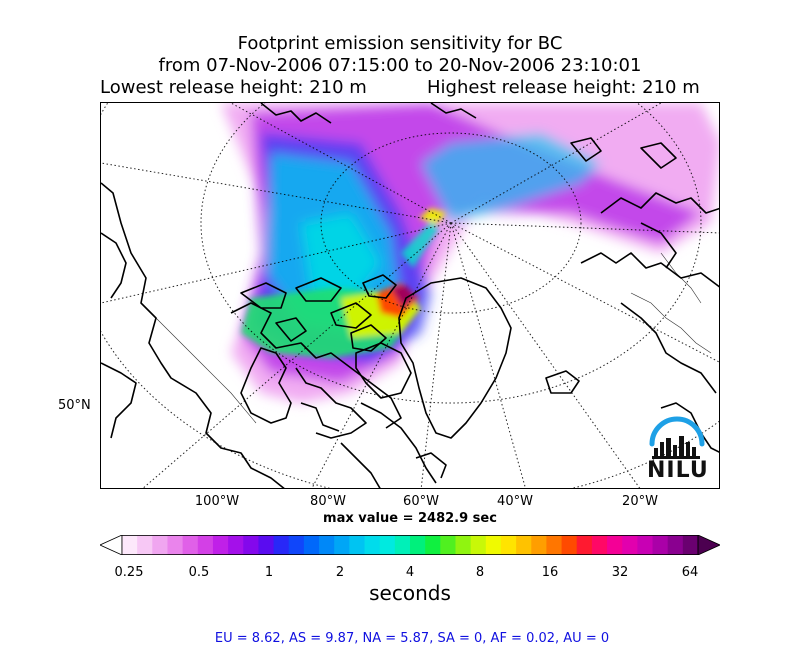 Image resolution: width=800 pixels, height=650 pixels. Describe the element at coordinates (410, 518) in the screenshot. I see `max-value: max value = 2482.9 sec` at that location.